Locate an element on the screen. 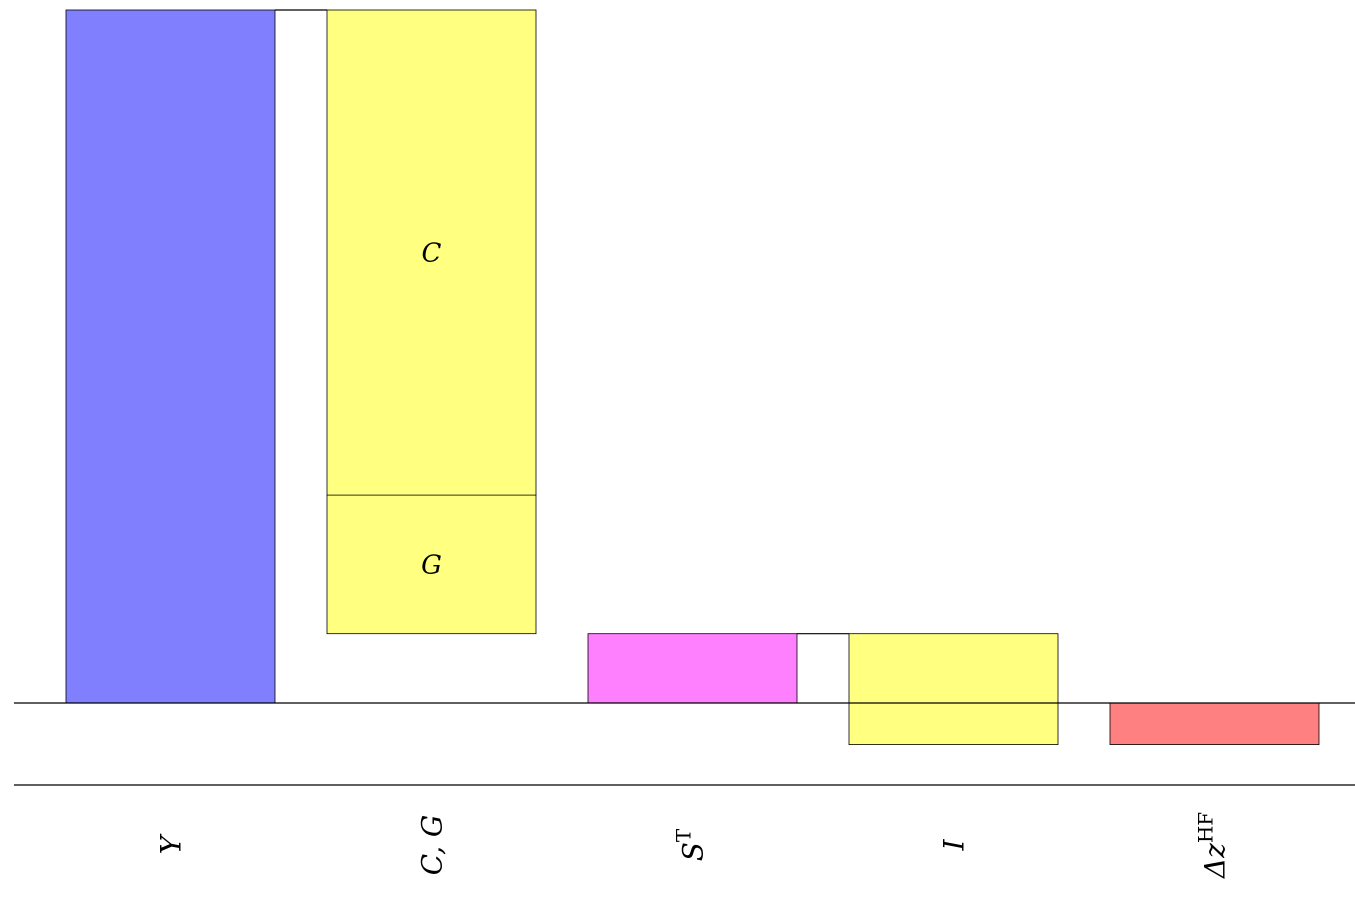  bar-segment-g is located at coordinates (431, 564).